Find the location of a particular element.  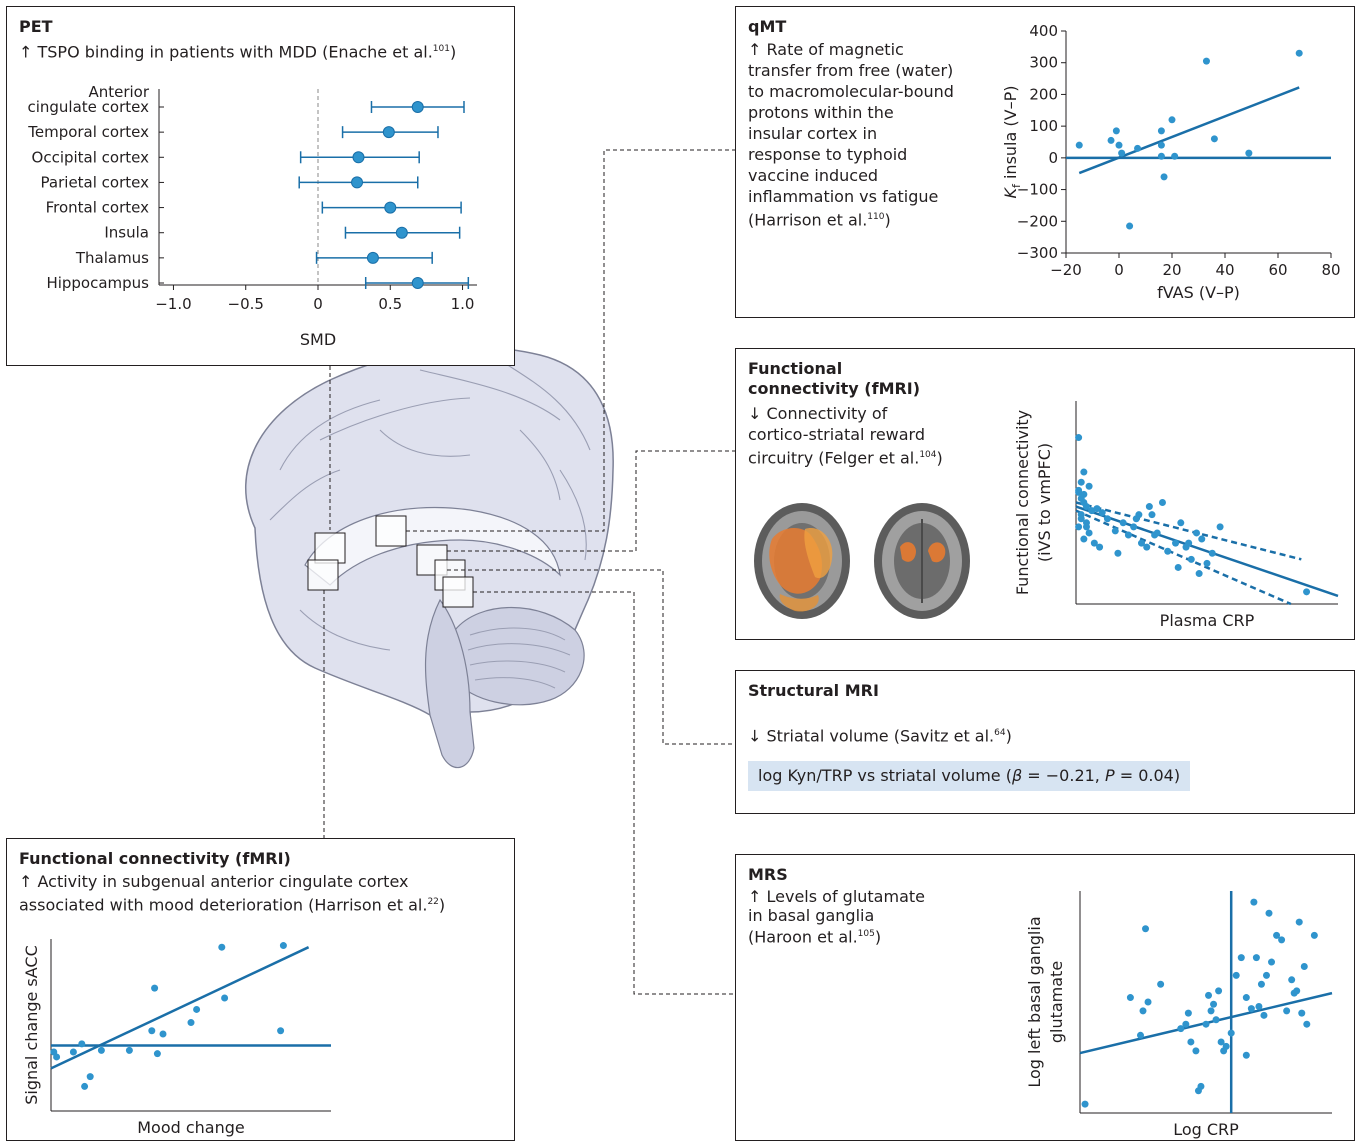

connector-mrs is located at coordinates (604, 793).